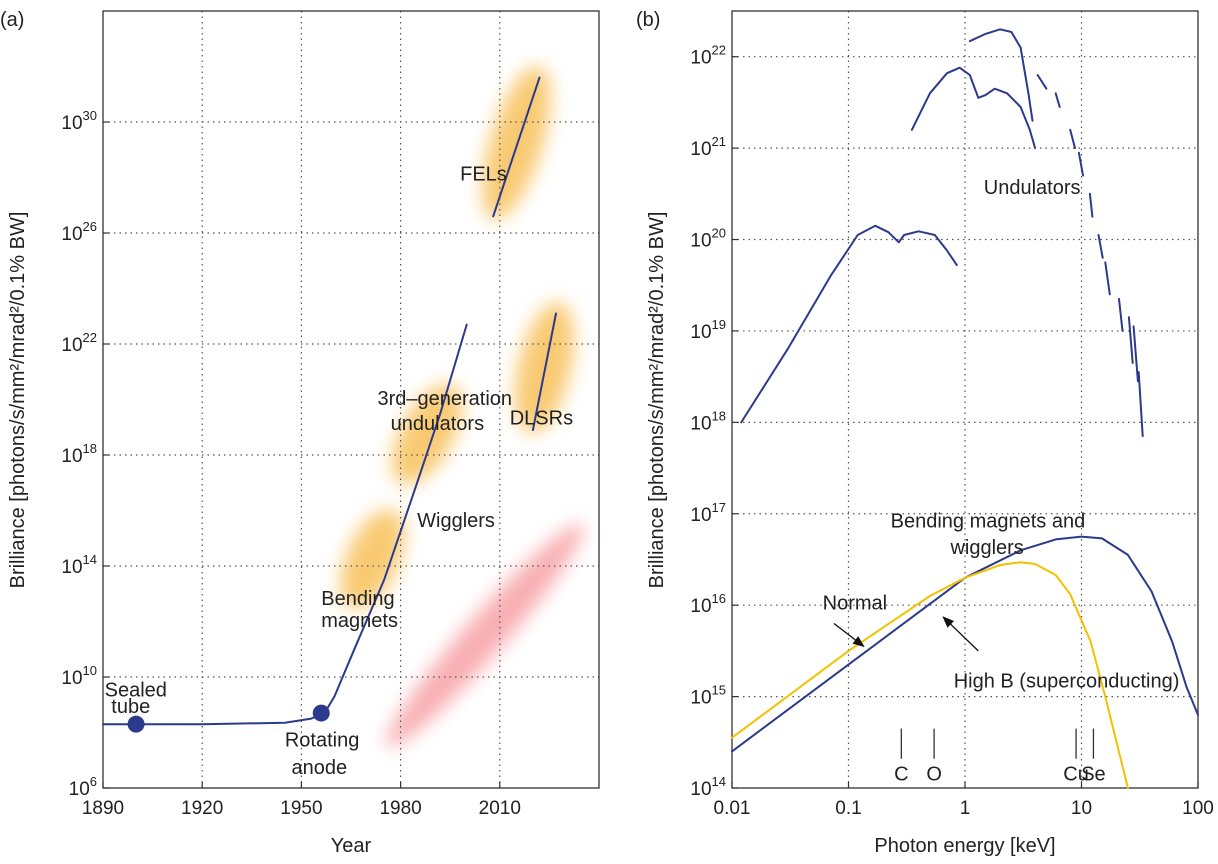  I want to click on element-edge-label-Se: Se, so click(1093, 775).